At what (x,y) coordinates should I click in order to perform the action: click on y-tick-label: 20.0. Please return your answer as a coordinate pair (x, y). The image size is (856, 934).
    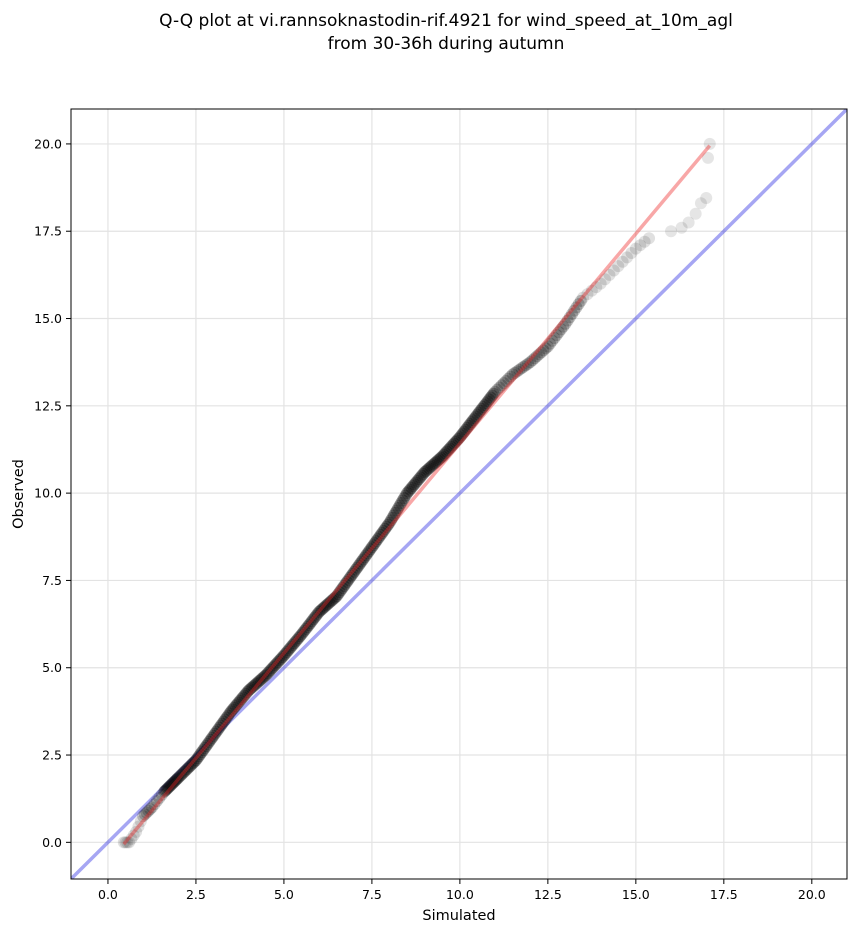
    Looking at the image, I should click on (48, 143).